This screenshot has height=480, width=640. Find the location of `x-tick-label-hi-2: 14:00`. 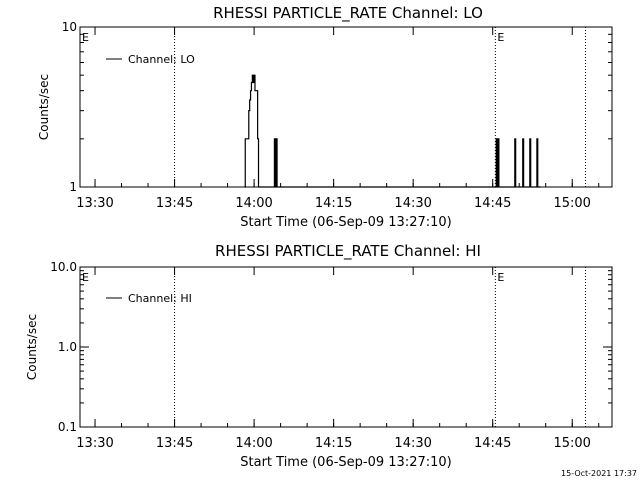

x-tick-label-hi-2: 14:00 is located at coordinates (253, 443).